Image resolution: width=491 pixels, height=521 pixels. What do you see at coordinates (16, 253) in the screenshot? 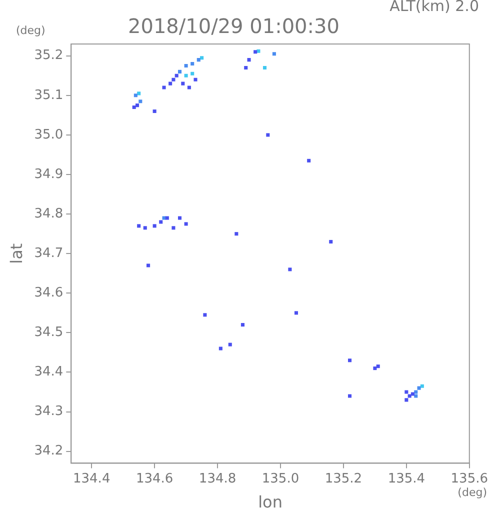
I see `y-axis-title: lat` at bounding box center [16, 253].